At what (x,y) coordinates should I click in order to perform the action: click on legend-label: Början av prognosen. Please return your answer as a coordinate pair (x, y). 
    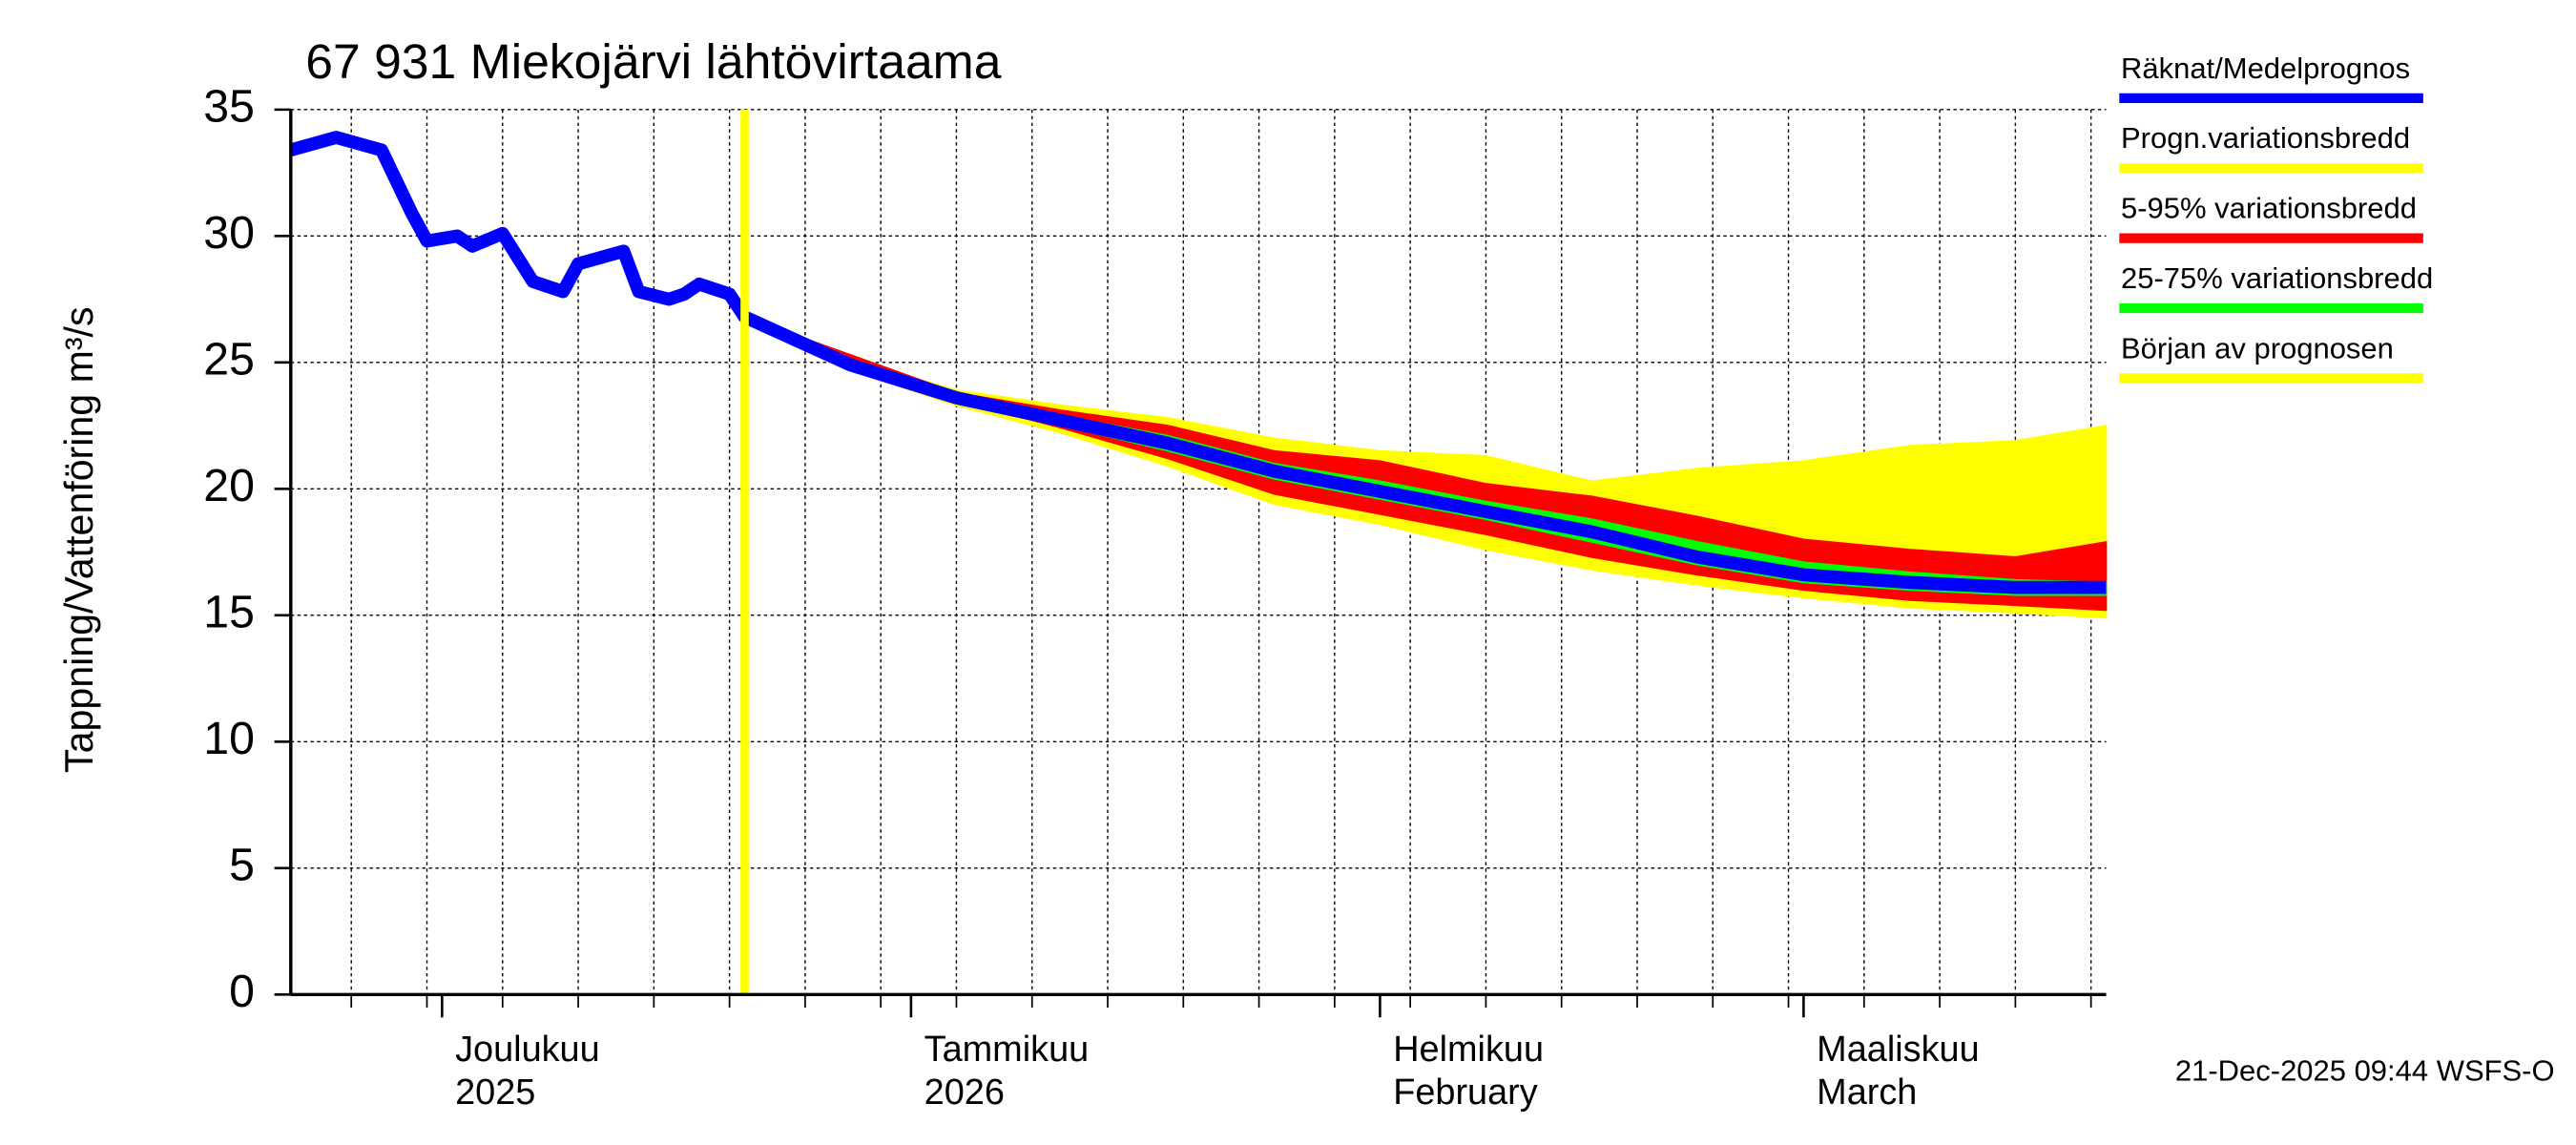
    Looking at the image, I should click on (2257, 348).